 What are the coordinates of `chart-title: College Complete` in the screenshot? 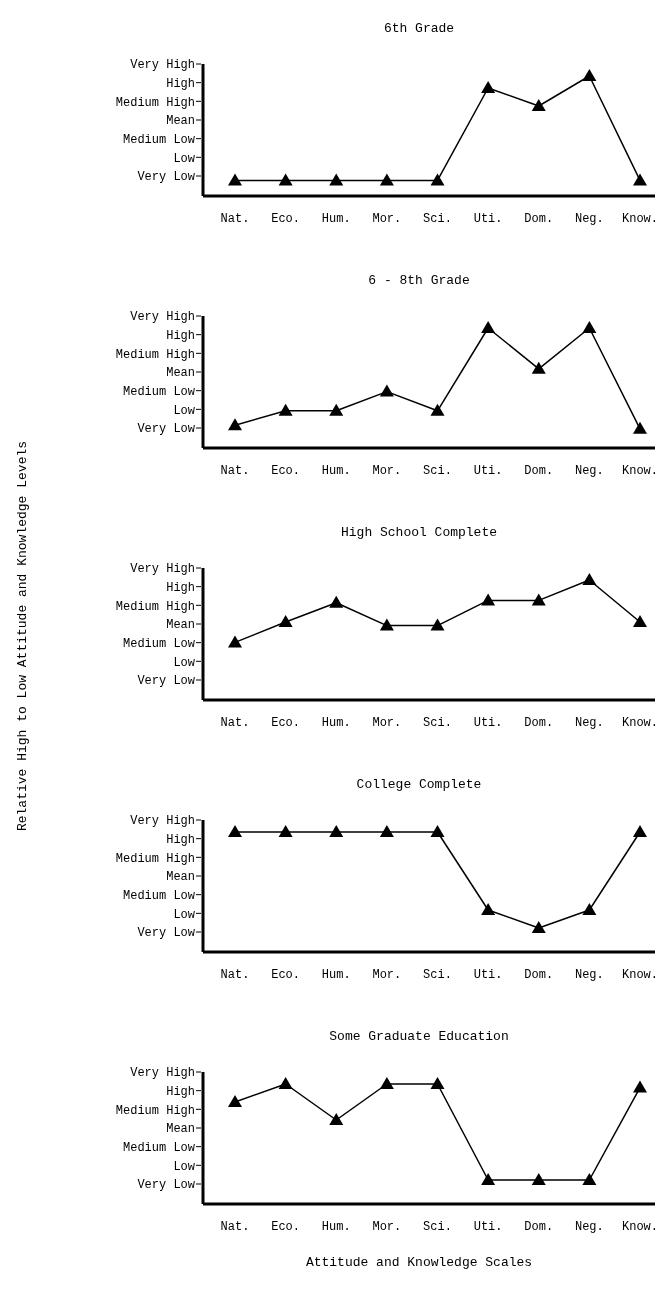 It's located at (419, 784).